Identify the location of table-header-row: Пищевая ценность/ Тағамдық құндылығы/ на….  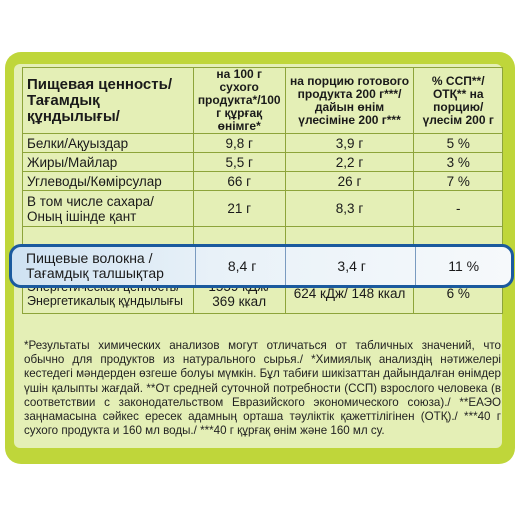
(262, 100).